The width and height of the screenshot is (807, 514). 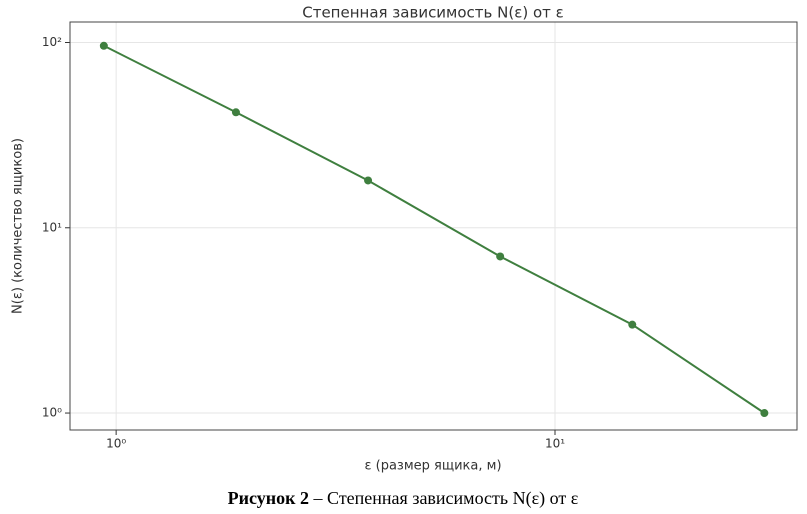 What do you see at coordinates (52, 42) in the screenshot?
I see `y-tick-label: 10²` at bounding box center [52, 42].